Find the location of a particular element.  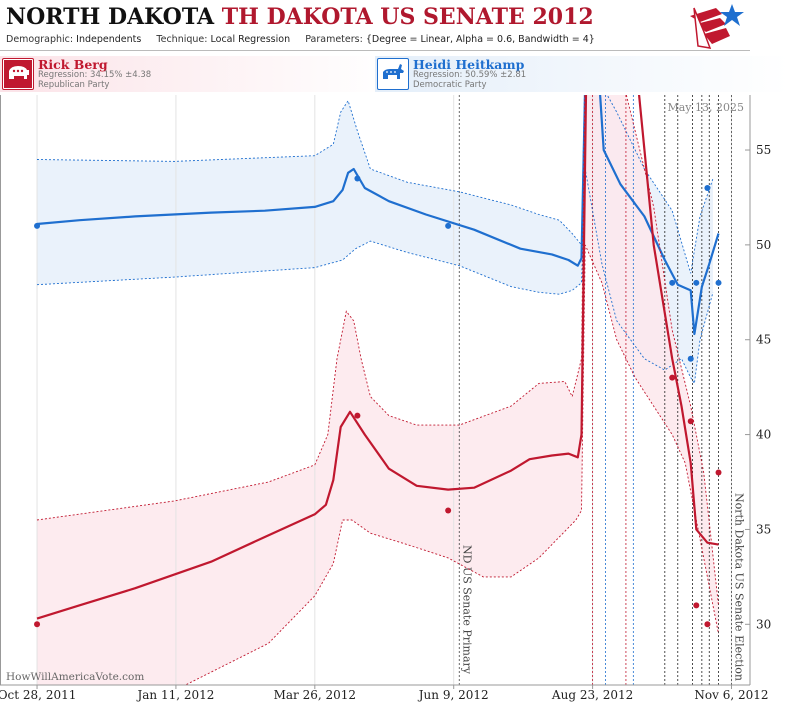

watermark: HowWillAmericaVote.com is located at coordinates (75, 677).